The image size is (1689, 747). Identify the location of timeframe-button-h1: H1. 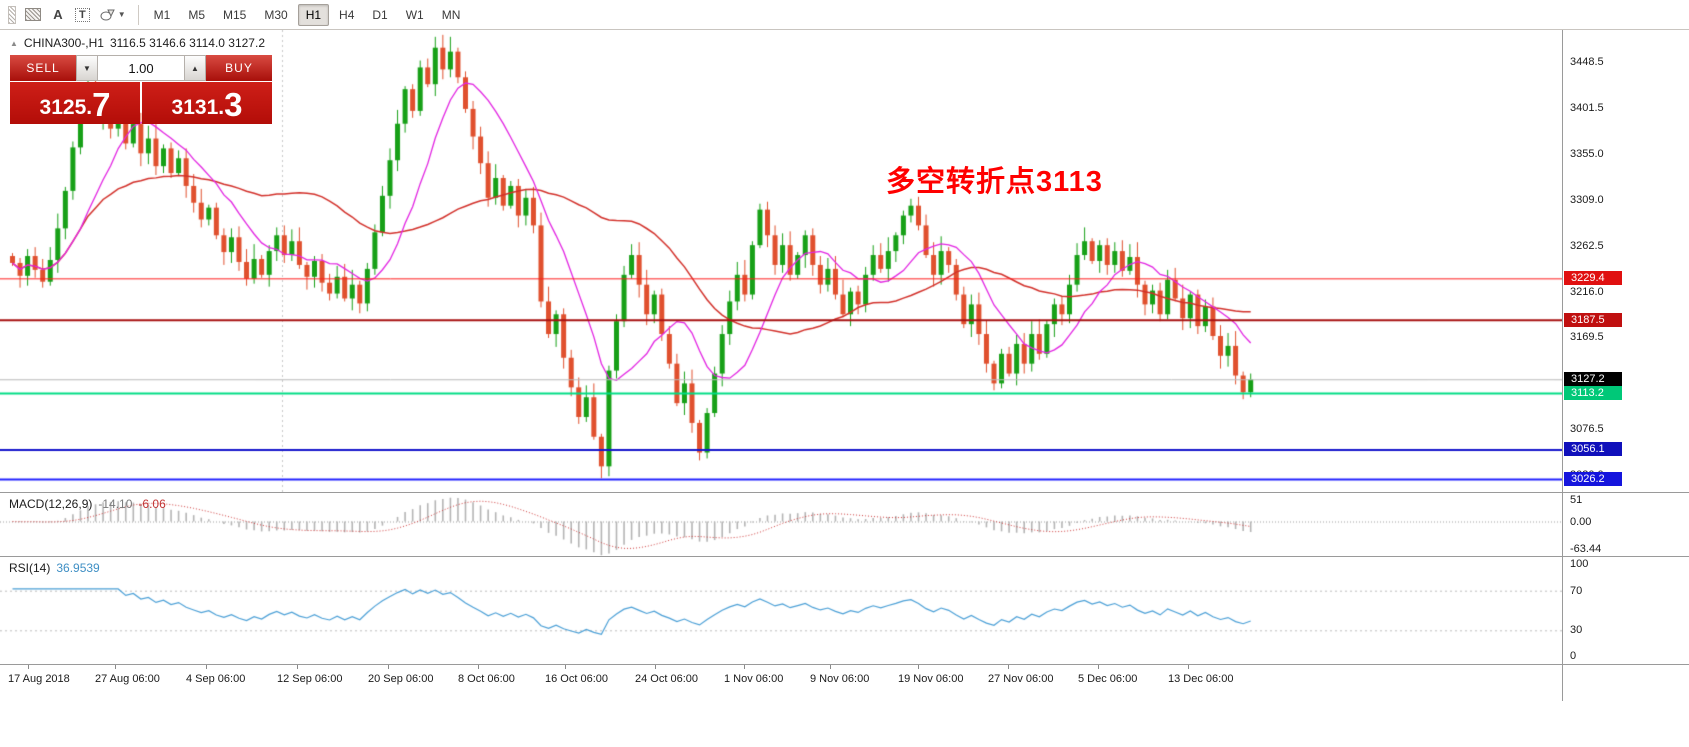
(313, 14).